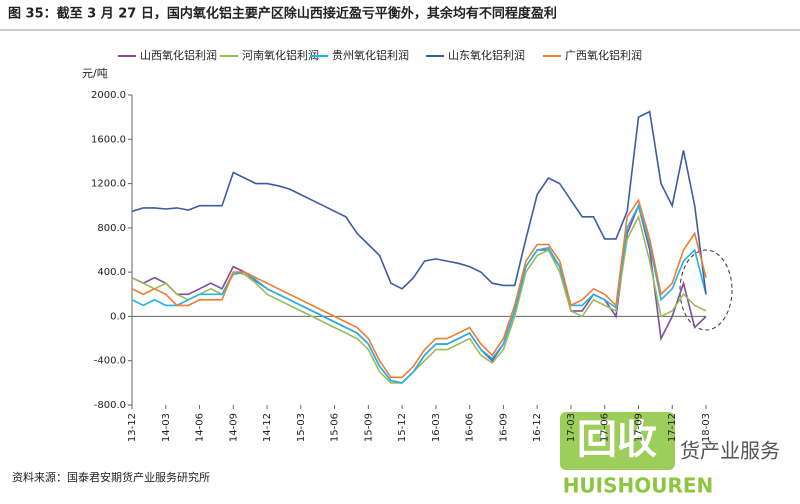 This screenshot has height=504, width=800. I want to click on x-tick-label: 17-12, so click(672, 427).